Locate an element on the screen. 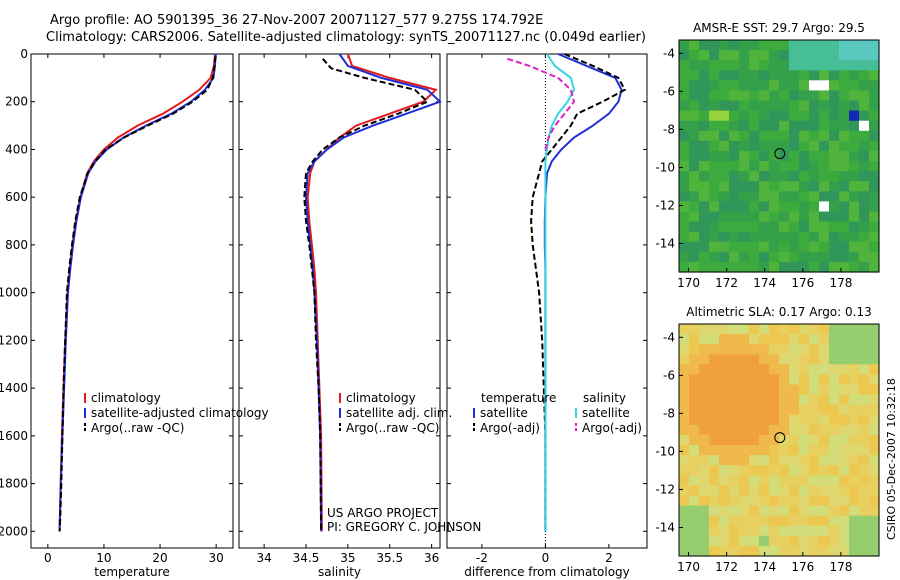  sla-map-ytick-label: -6 is located at coordinates (669, 375).